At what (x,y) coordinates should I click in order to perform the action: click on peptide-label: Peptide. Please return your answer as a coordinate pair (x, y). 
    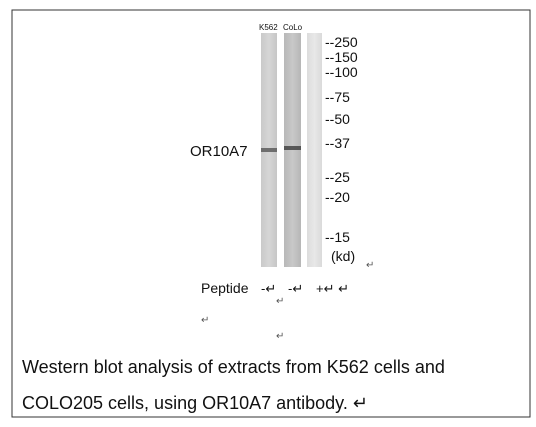
    Looking at the image, I should click on (225, 288).